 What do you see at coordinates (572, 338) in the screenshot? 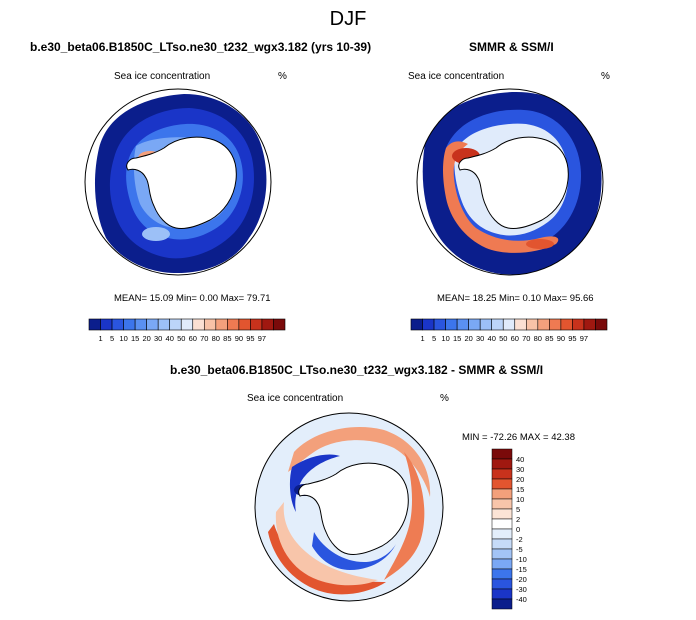
I see `colorbar-tick-label: 95` at bounding box center [572, 338].